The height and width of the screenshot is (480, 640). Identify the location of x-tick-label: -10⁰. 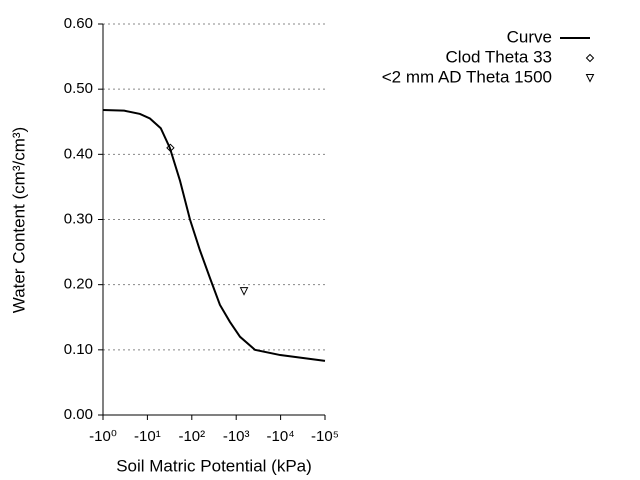
(103, 436).